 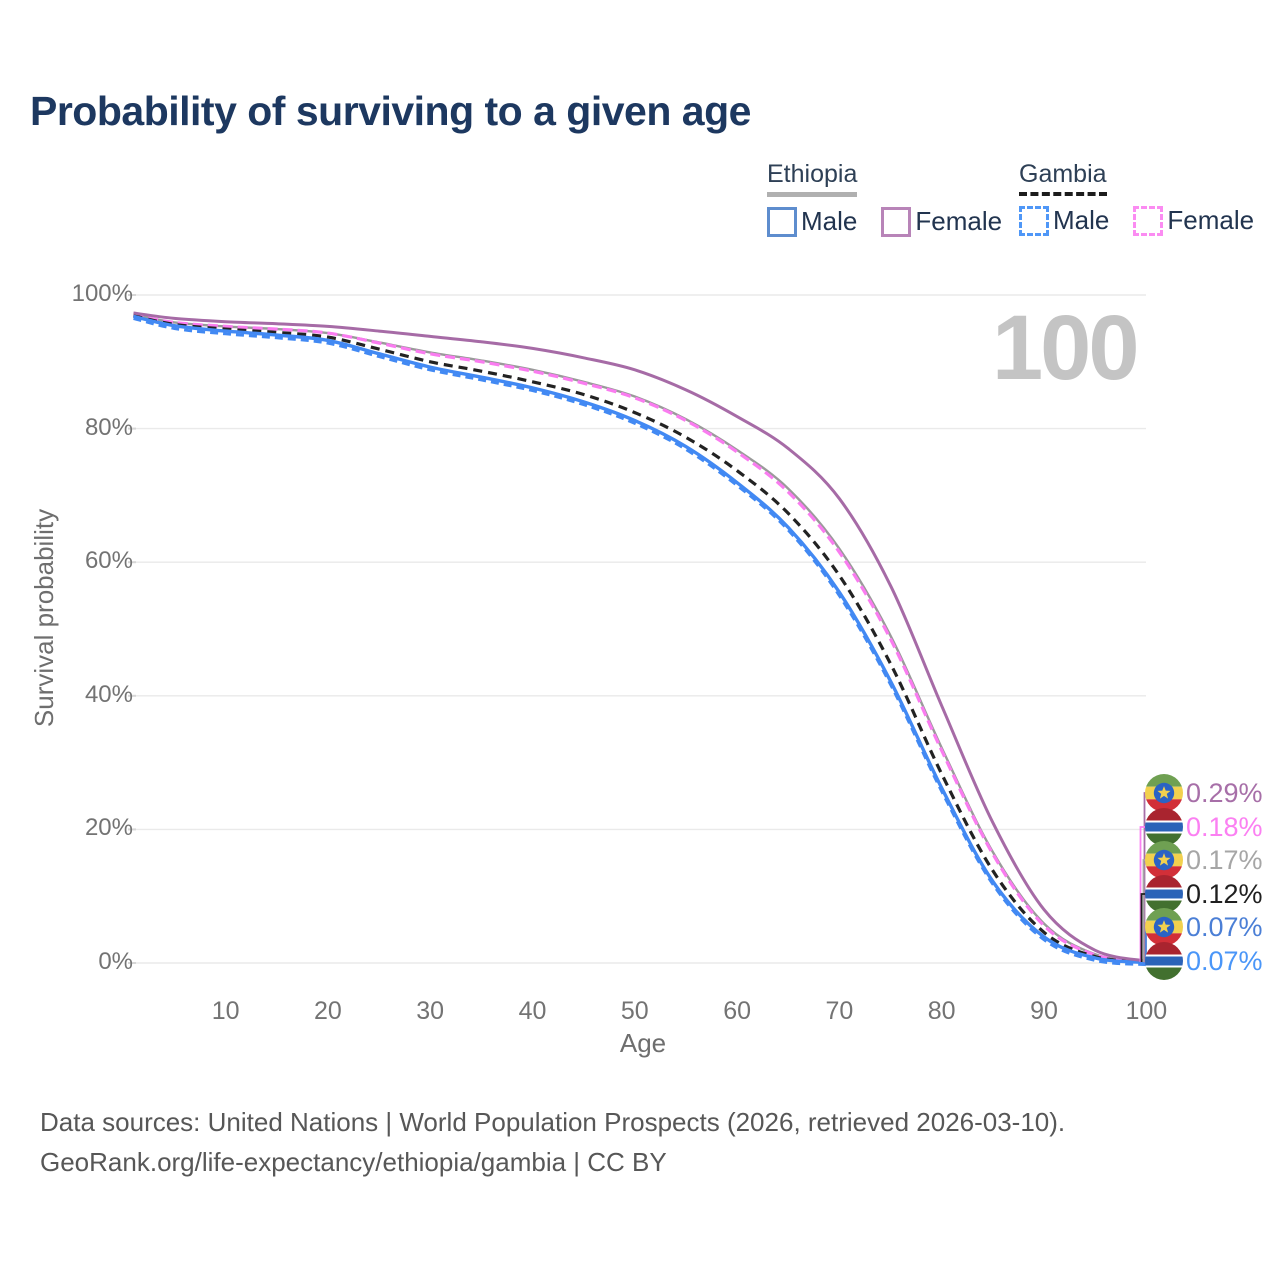 I want to click on y-tick-20: 20%, so click(x=108, y=828).